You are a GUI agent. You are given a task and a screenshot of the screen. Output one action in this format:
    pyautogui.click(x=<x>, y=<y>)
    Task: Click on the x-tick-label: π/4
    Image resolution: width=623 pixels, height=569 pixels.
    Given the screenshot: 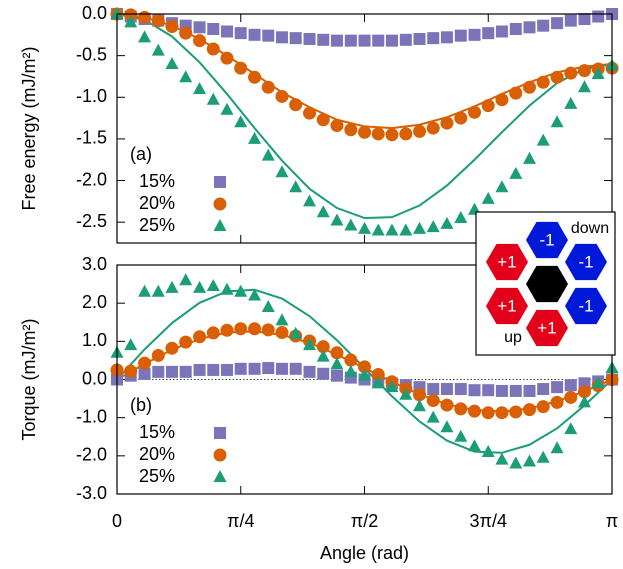 What is the action you would take?
    pyautogui.click(x=240, y=521)
    